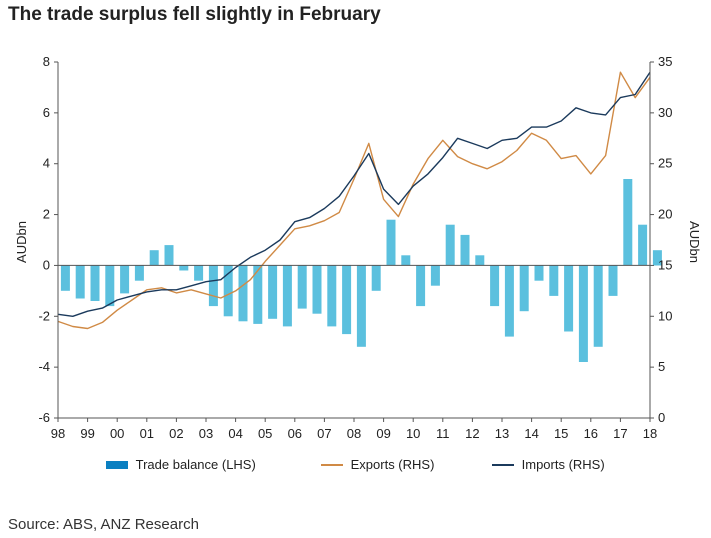  I want to click on right-tick-label-6: 30, so click(665, 112).